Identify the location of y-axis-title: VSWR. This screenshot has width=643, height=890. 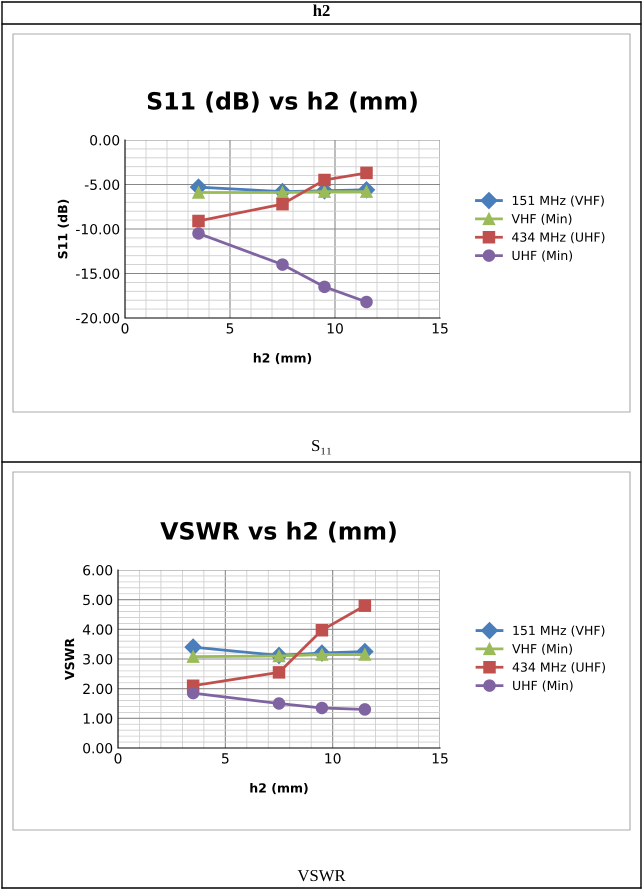
(69, 659).